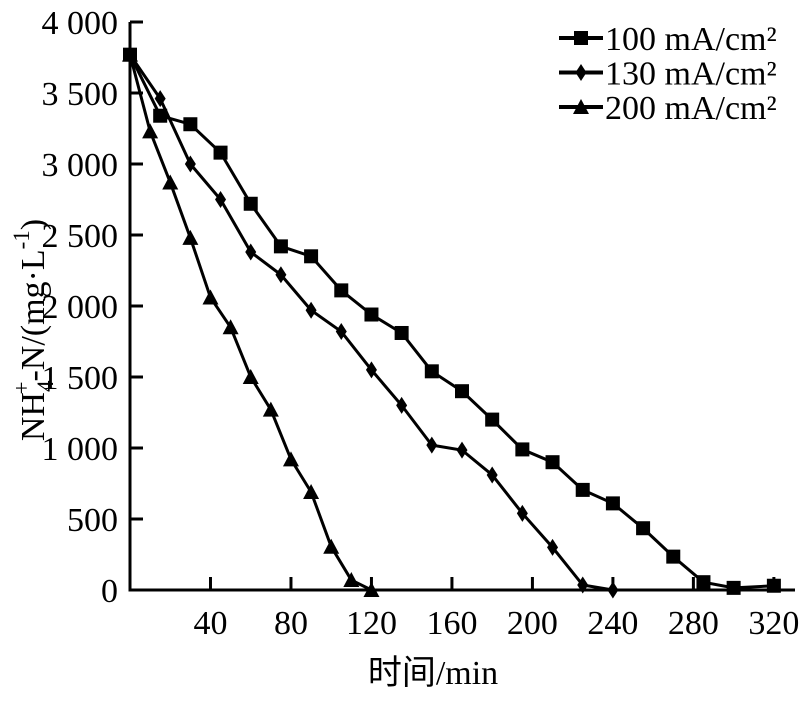  I want to click on legend-item: 200 mA/cm², so click(668, 108).